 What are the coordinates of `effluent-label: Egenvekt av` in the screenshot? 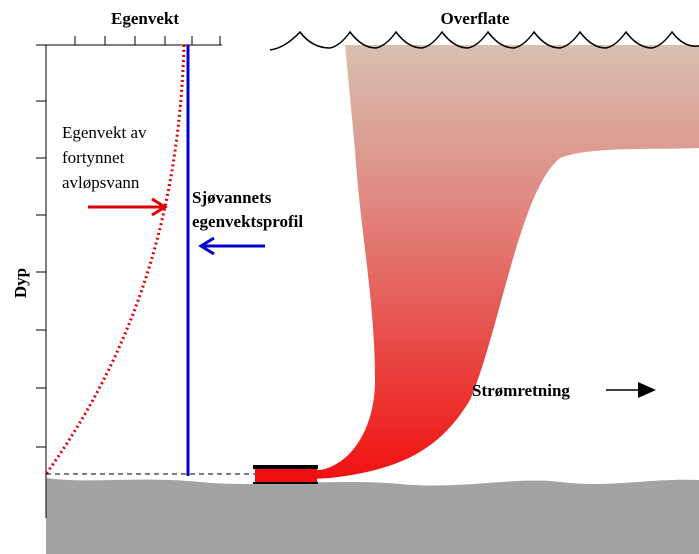 It's located at (104, 132).